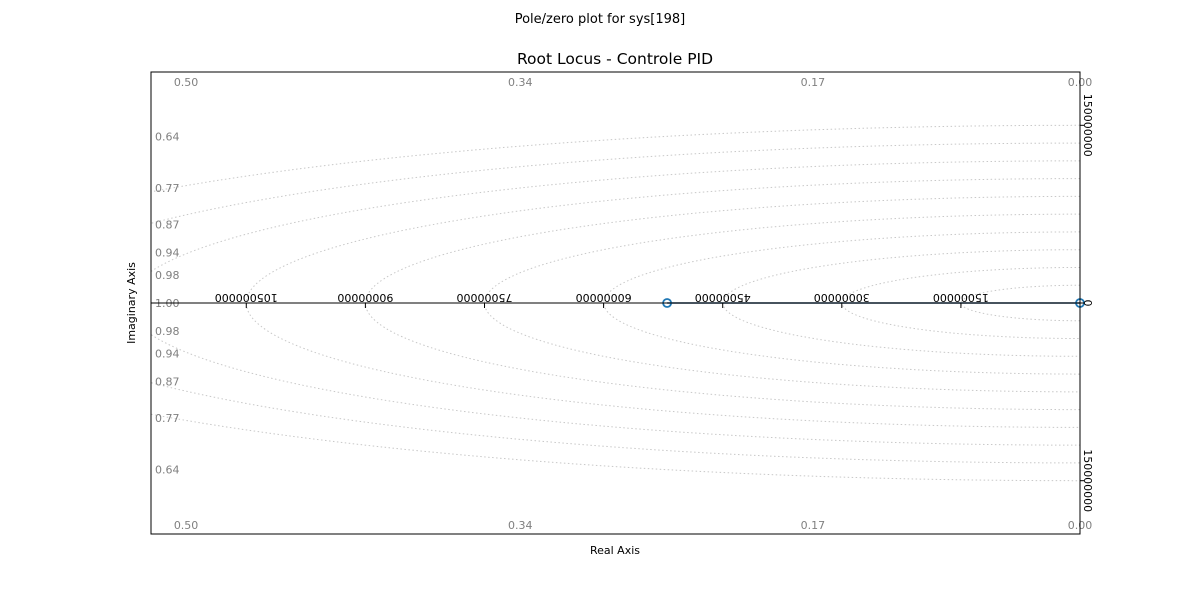 The image size is (1200, 600). I want to click on x-axis-label: Real Axis, so click(615, 550).